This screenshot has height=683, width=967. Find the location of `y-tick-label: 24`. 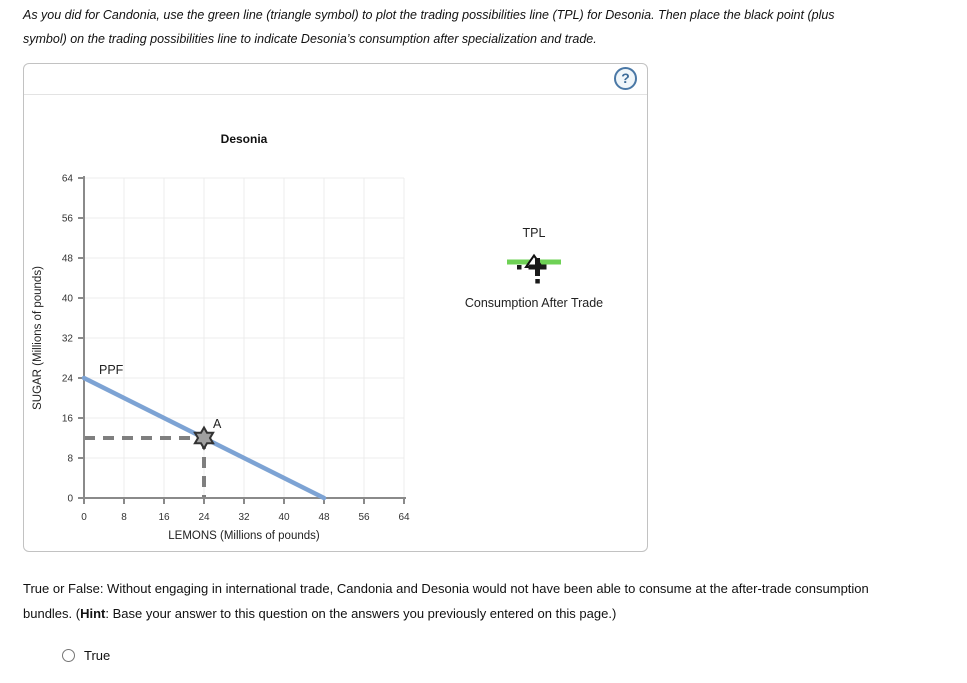

y-tick-label: 24 is located at coordinates (68, 379).